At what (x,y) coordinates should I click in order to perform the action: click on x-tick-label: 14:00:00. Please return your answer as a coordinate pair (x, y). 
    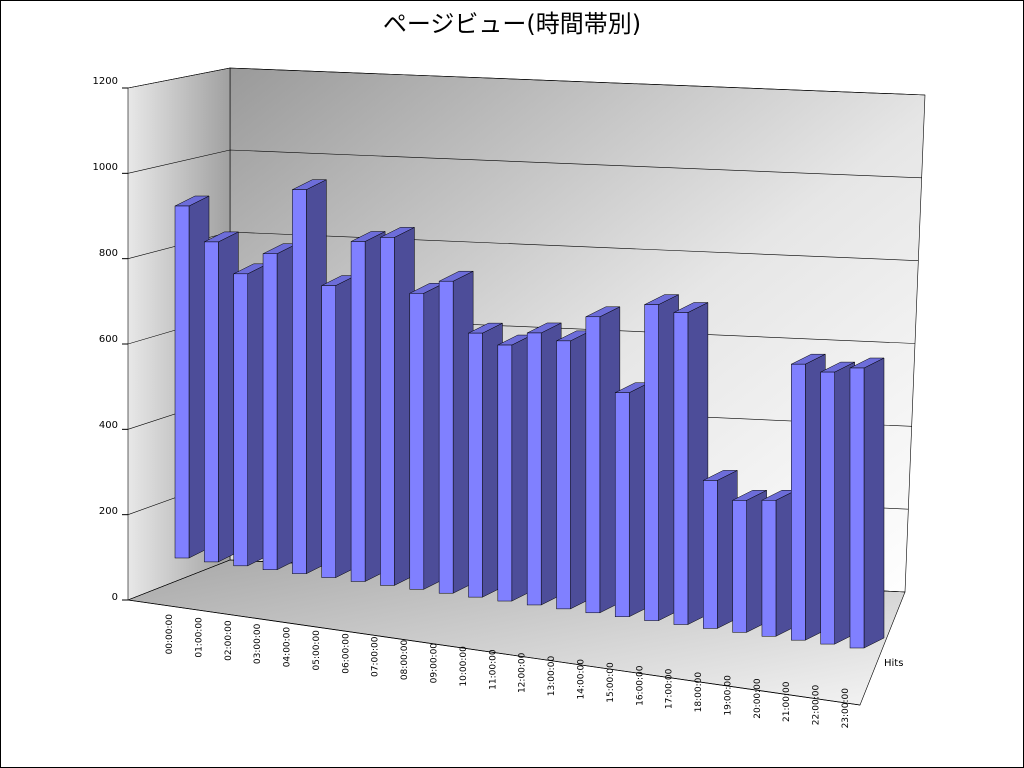
    Looking at the image, I should click on (581, 679).